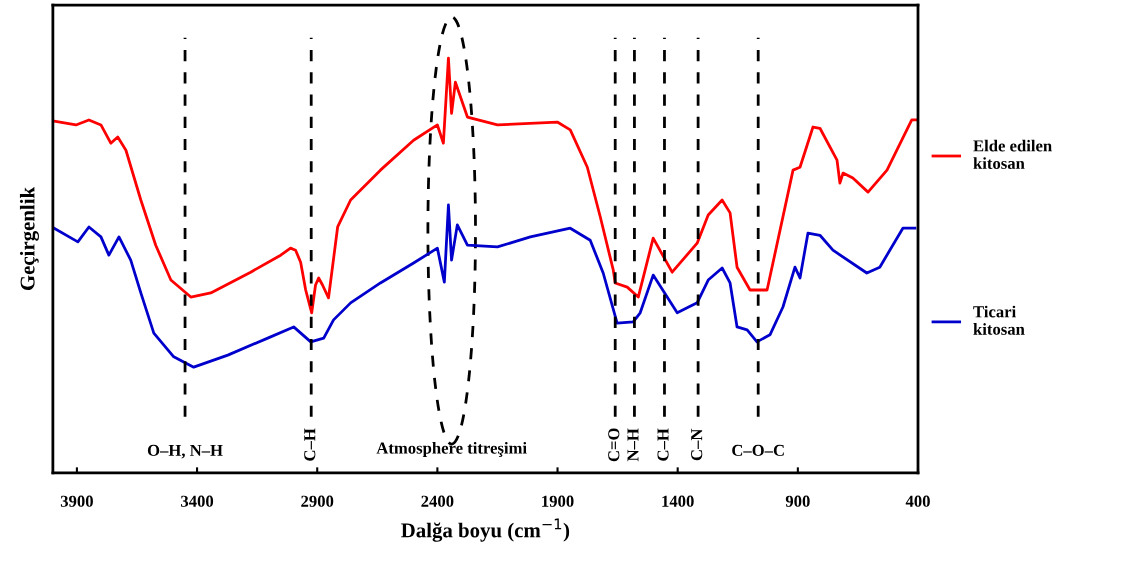 The width and height of the screenshot is (1125, 565). Describe the element at coordinates (917, 501) in the screenshot. I see `x-tick-label: 400` at that location.